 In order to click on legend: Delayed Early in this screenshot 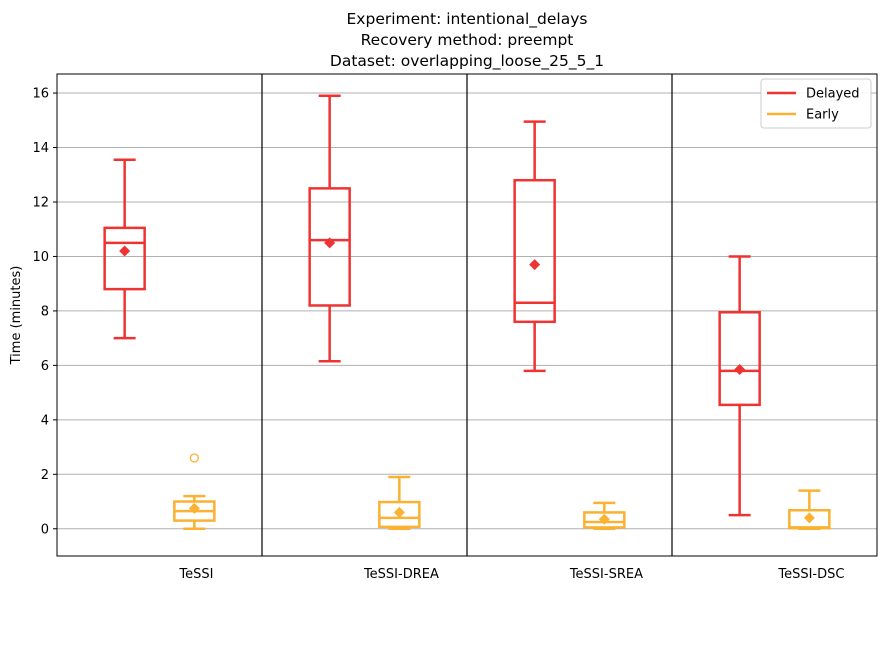, I will do `click(816, 103)`.